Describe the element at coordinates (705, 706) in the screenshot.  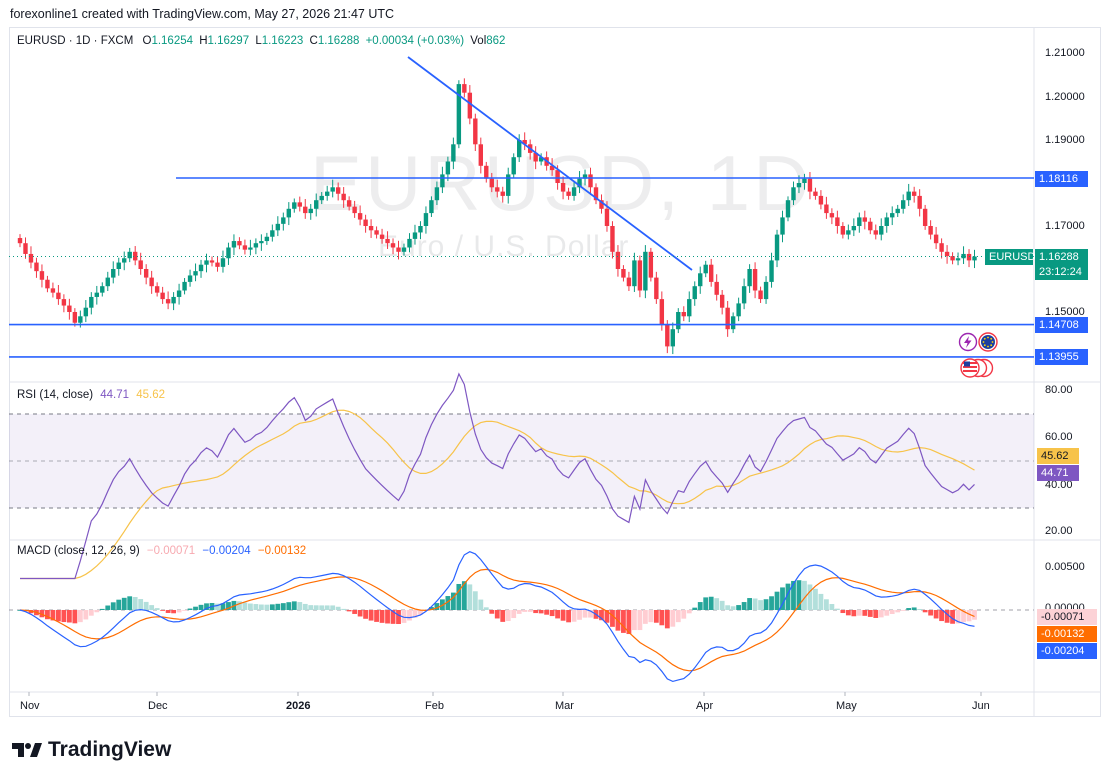
I see `time-label: Apr` at that location.